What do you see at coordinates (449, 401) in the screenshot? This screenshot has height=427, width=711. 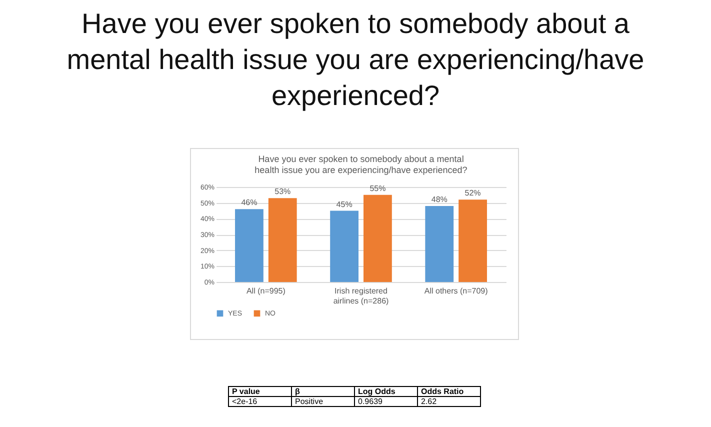 I see `text: 2.62` at bounding box center [449, 401].